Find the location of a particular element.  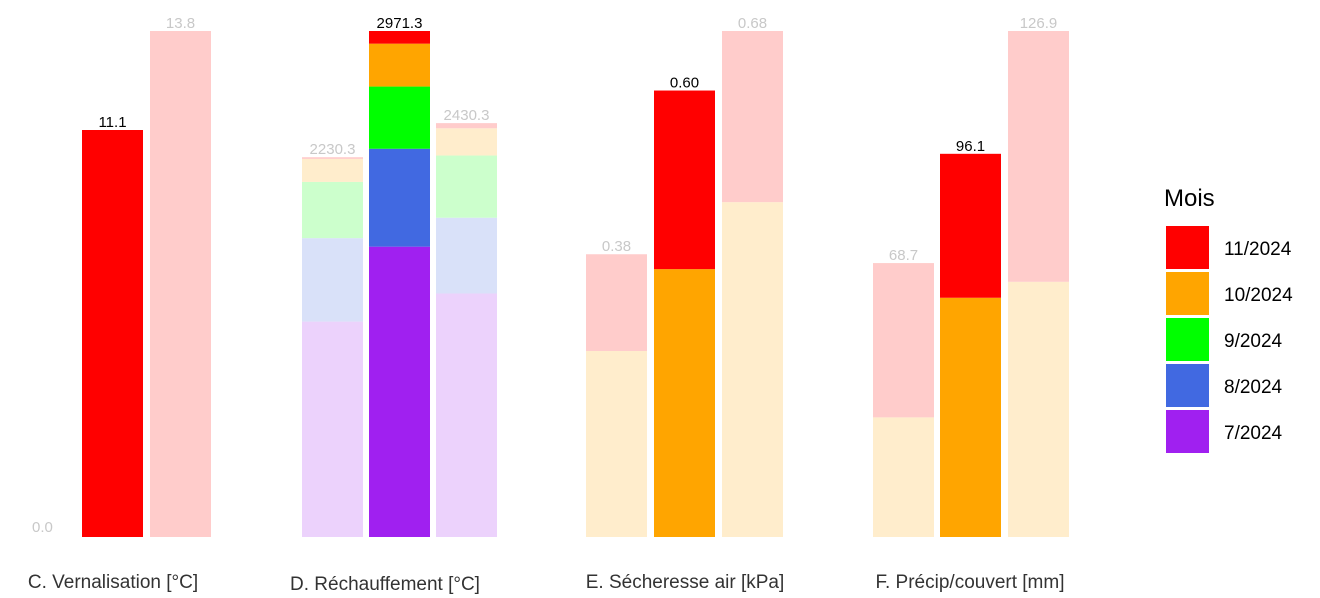

bar-total-label: 11.1 is located at coordinates (112, 122).